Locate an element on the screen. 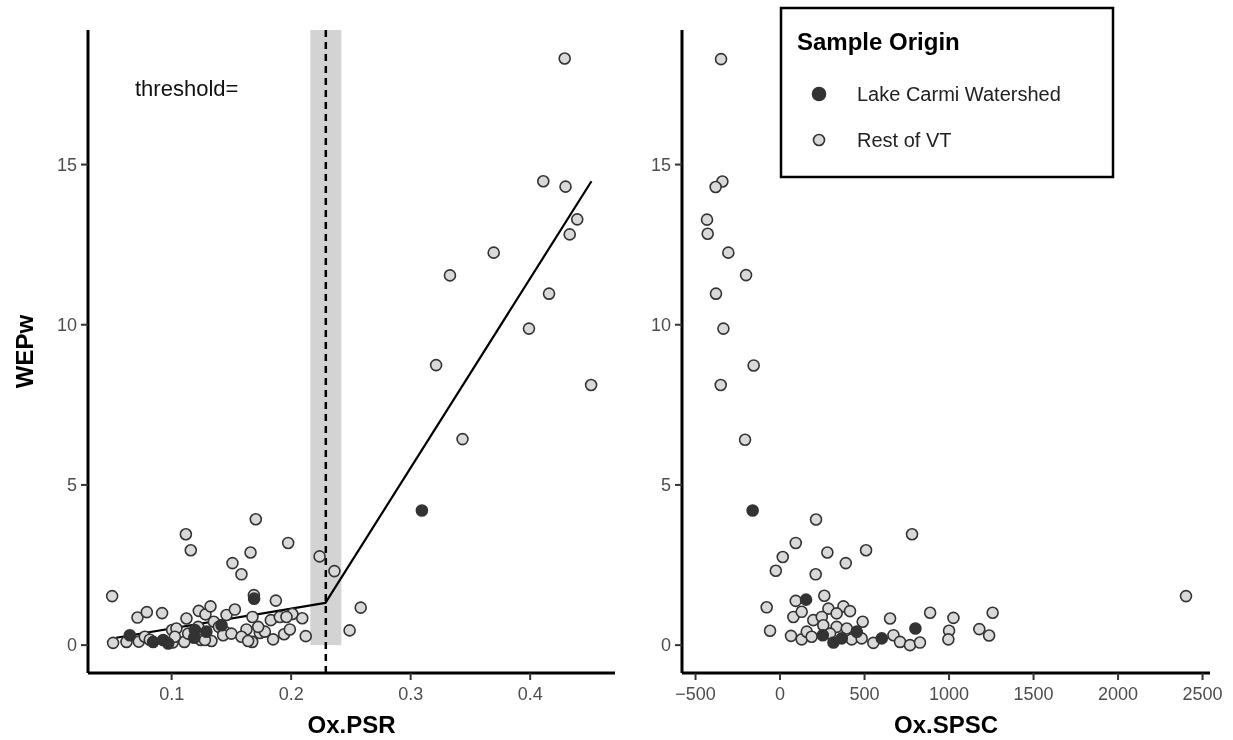 The image size is (1233, 740). legend-label: Rest of VT is located at coordinates (904, 140).